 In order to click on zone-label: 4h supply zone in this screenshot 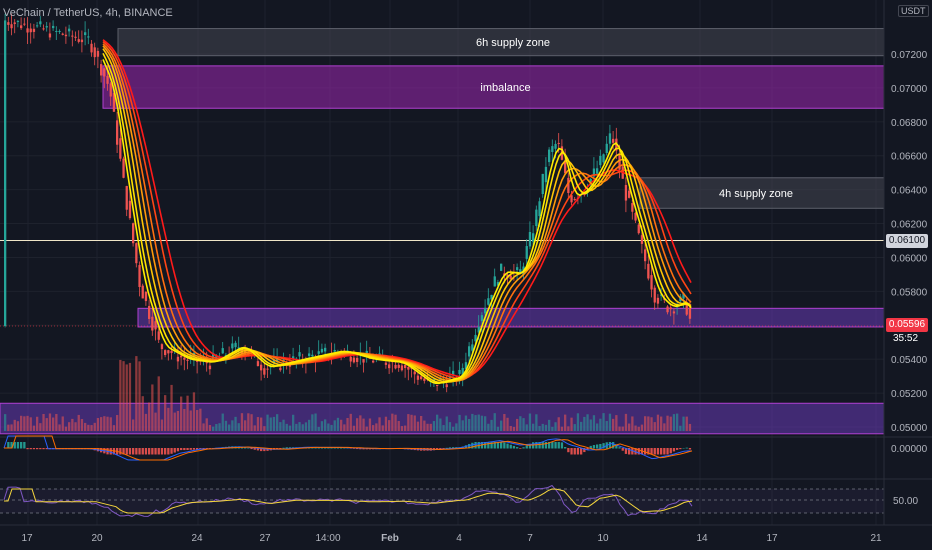, I will do `click(756, 194)`.